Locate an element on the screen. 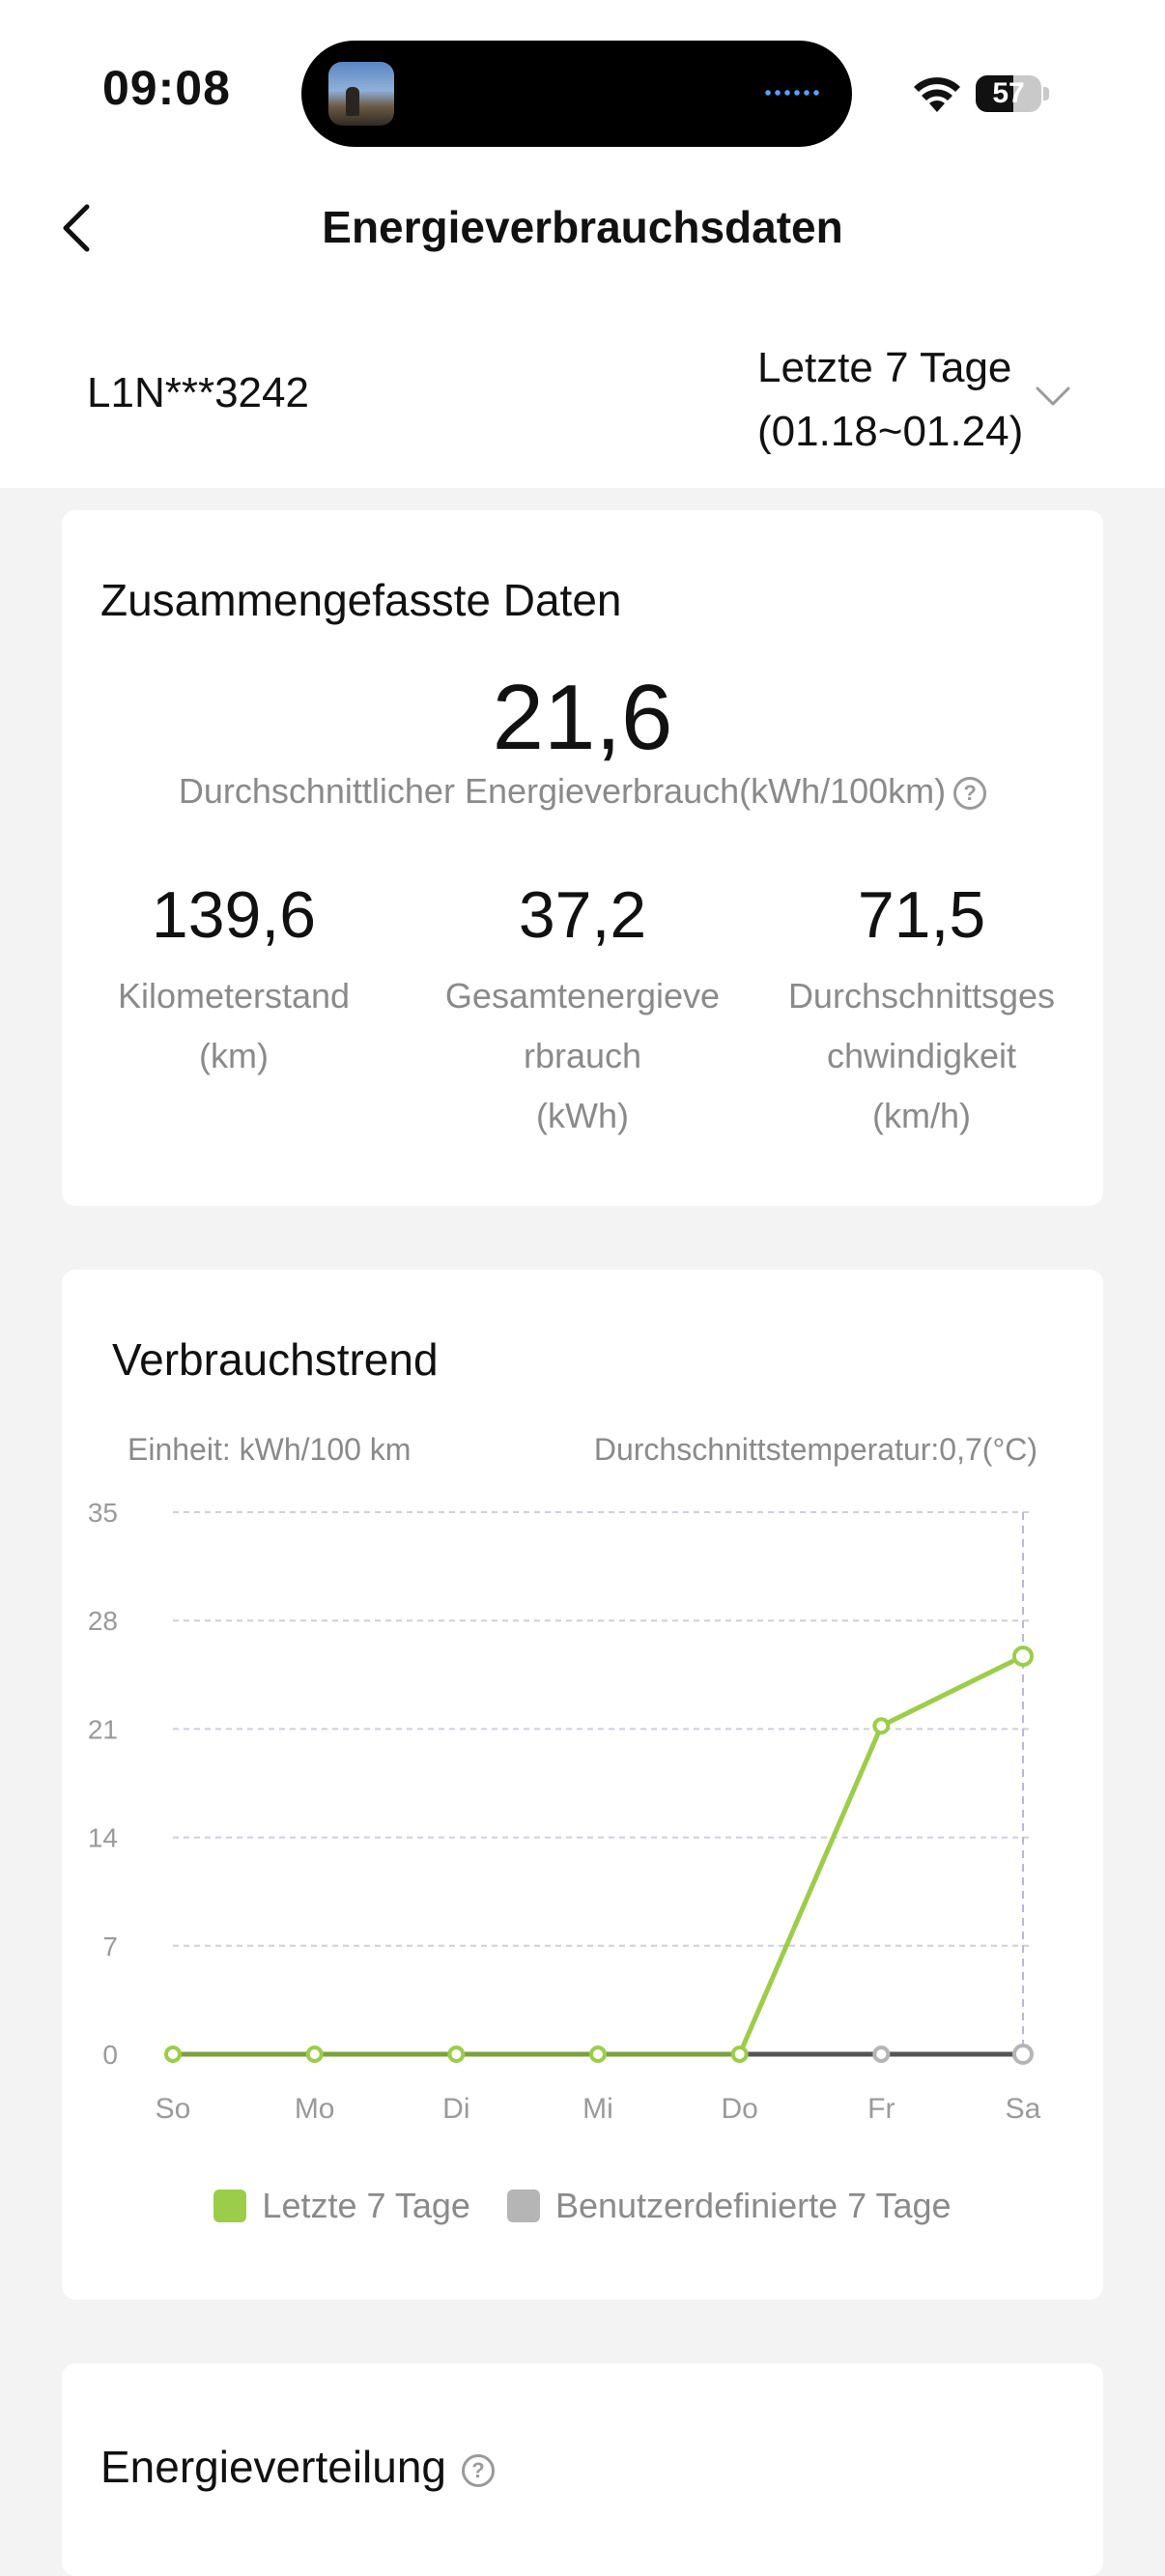  trend-title: Verbrauchstrend is located at coordinates (275, 1360).